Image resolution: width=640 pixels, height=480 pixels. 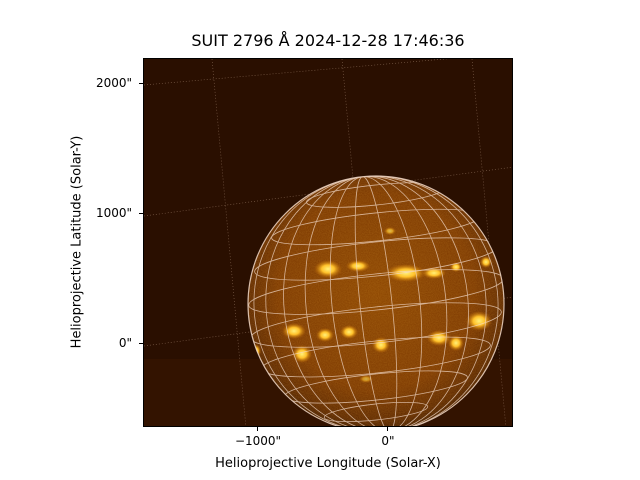 What do you see at coordinates (77, 242) in the screenshot?
I see `y-axis-label: Helioprojective Latitude (Solar-Y)` at bounding box center [77, 242].